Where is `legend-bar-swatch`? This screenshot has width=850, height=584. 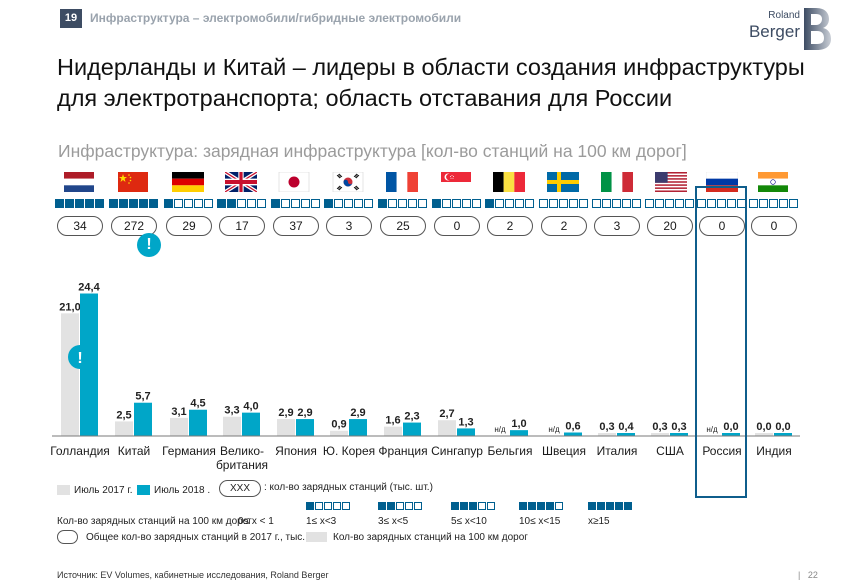
legend-bar-swatch is located at coordinates (316, 537).